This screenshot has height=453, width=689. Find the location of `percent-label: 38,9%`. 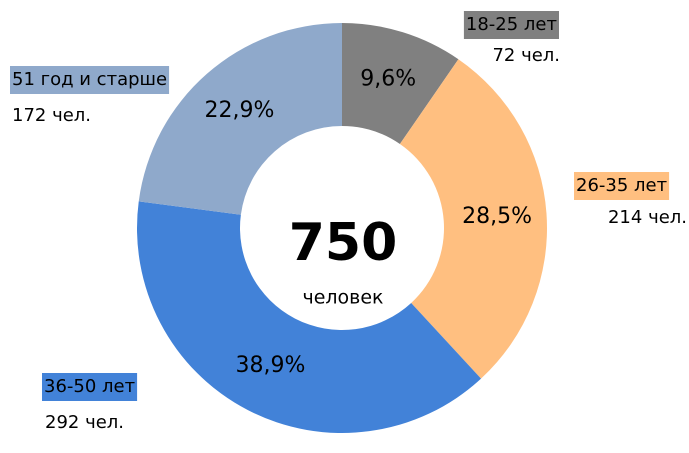

percent-label: 38,9% is located at coordinates (271, 365).